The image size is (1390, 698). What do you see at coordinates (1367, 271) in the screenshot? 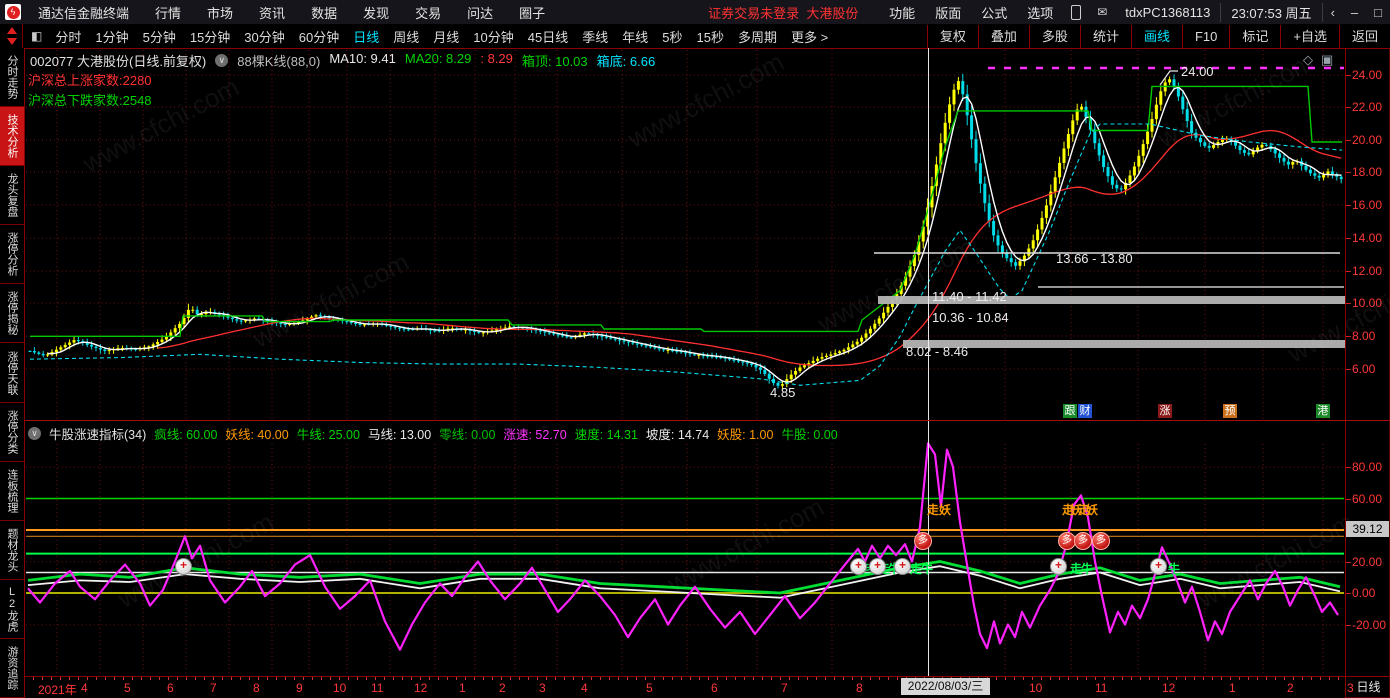
I see `y-tick-12.00: 12.00` at bounding box center [1367, 271].